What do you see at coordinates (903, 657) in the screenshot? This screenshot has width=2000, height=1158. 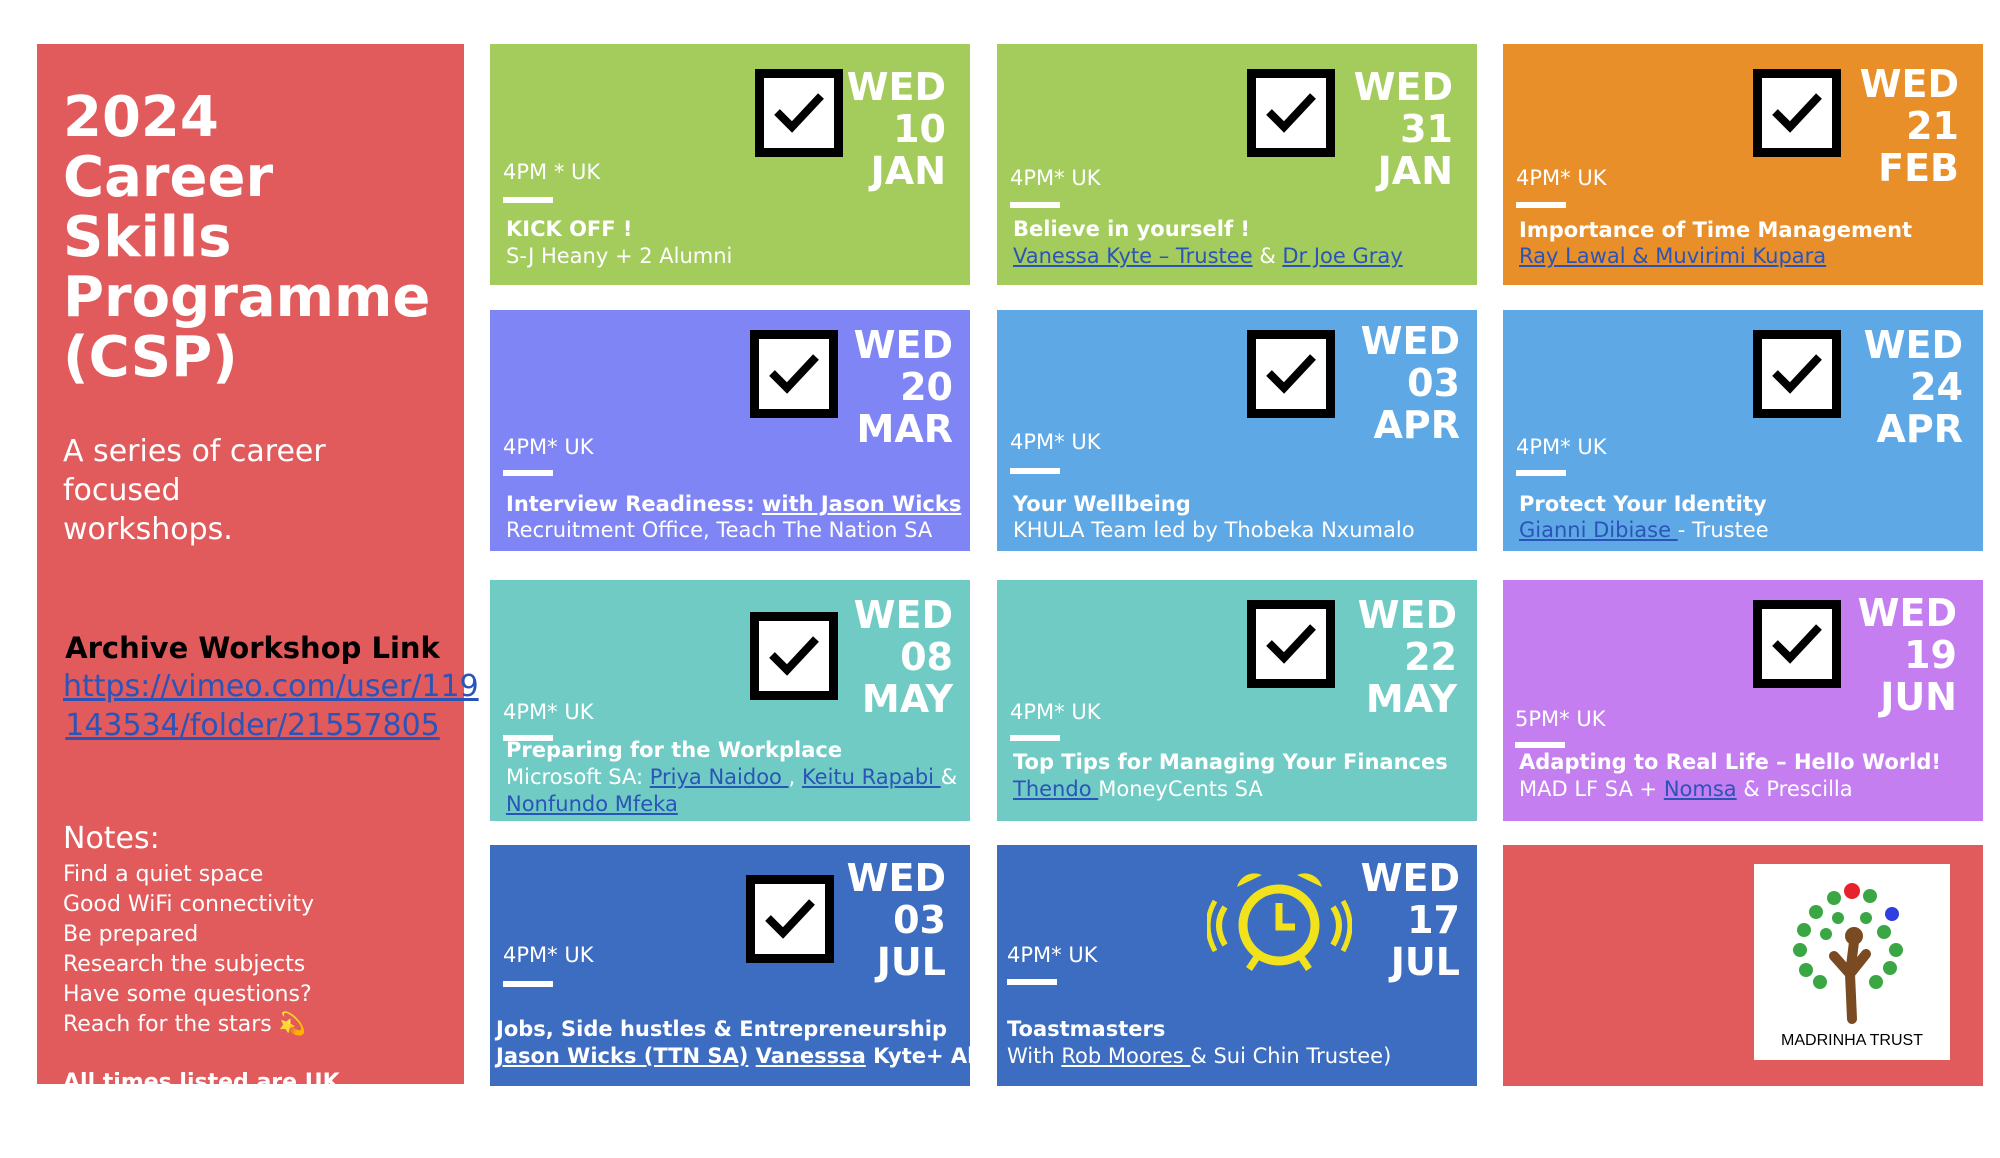 I see `card-date: WED 08 MAY` at bounding box center [903, 657].